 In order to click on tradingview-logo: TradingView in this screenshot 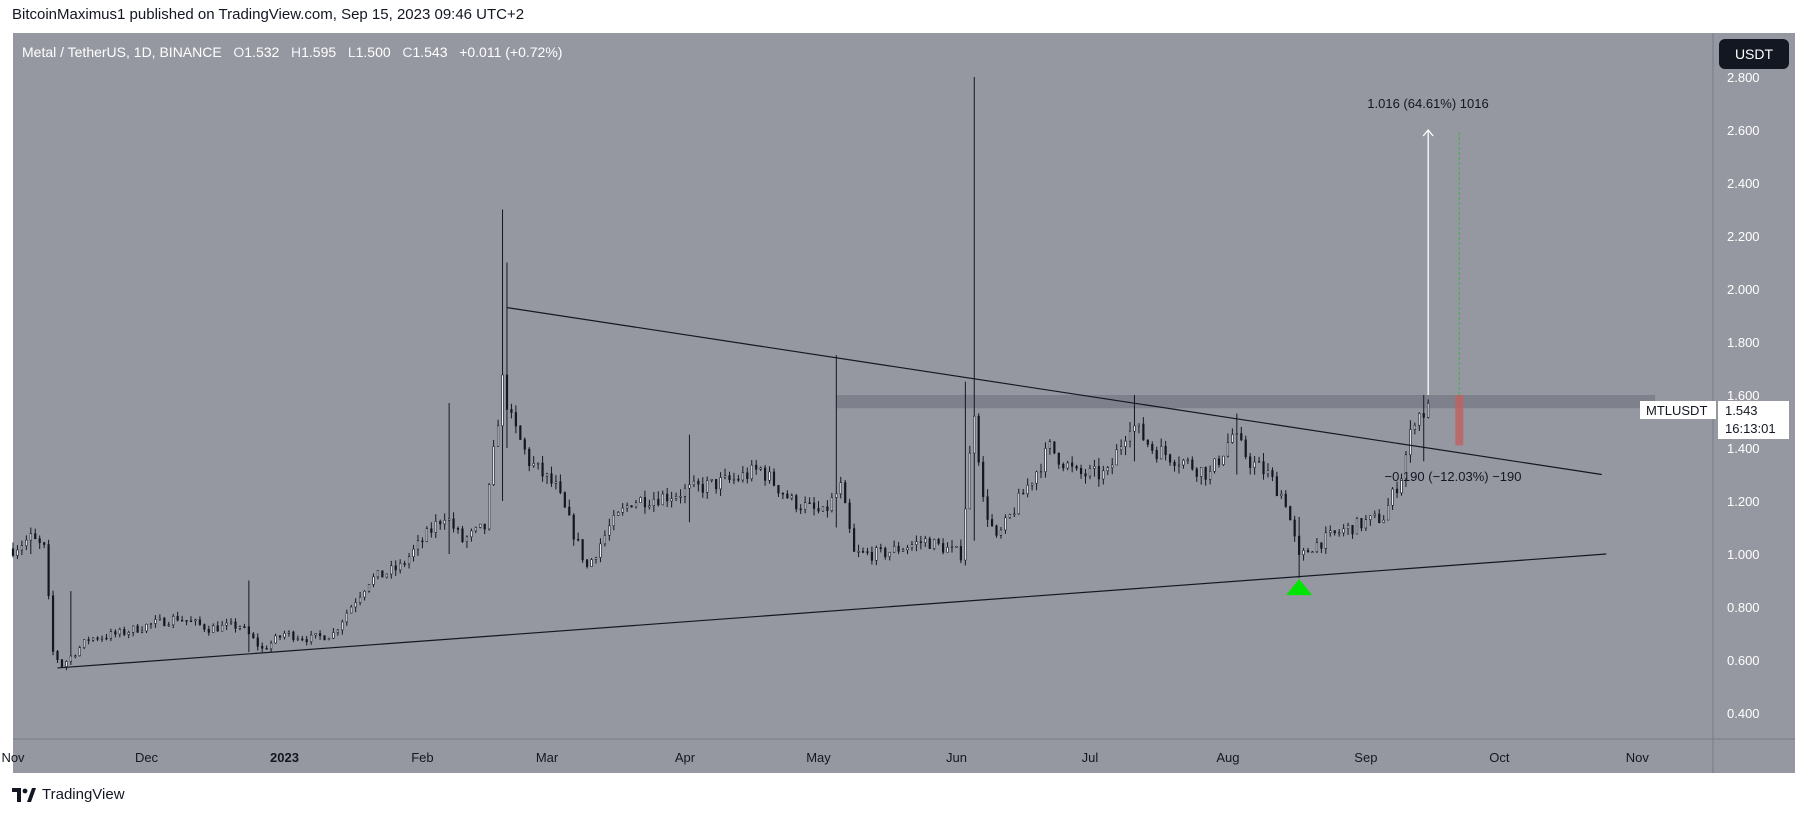, I will do `click(68, 794)`.